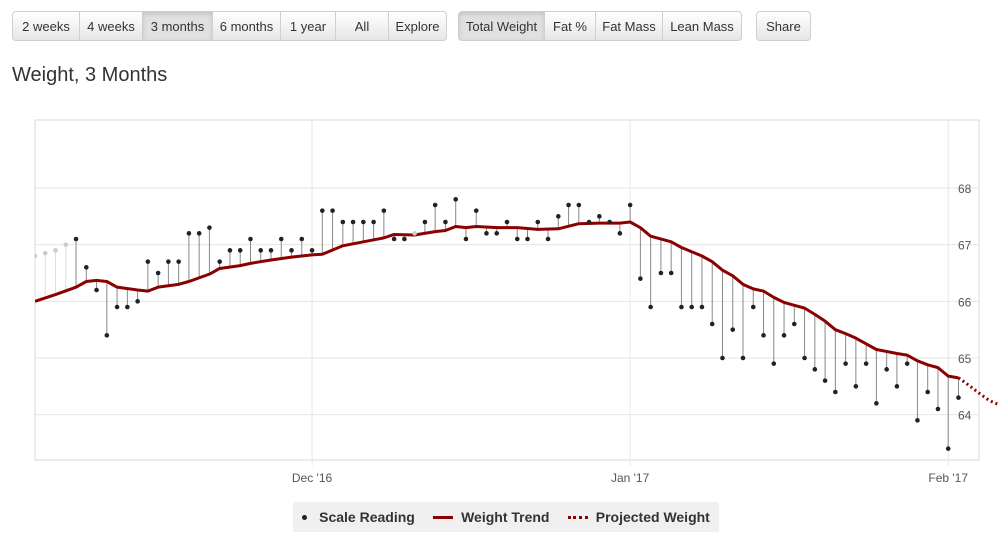 Image resolution: width=999 pixels, height=542 pixels. Describe the element at coordinates (305, 517) in the screenshot. I see `scale-reading-symbol` at that location.